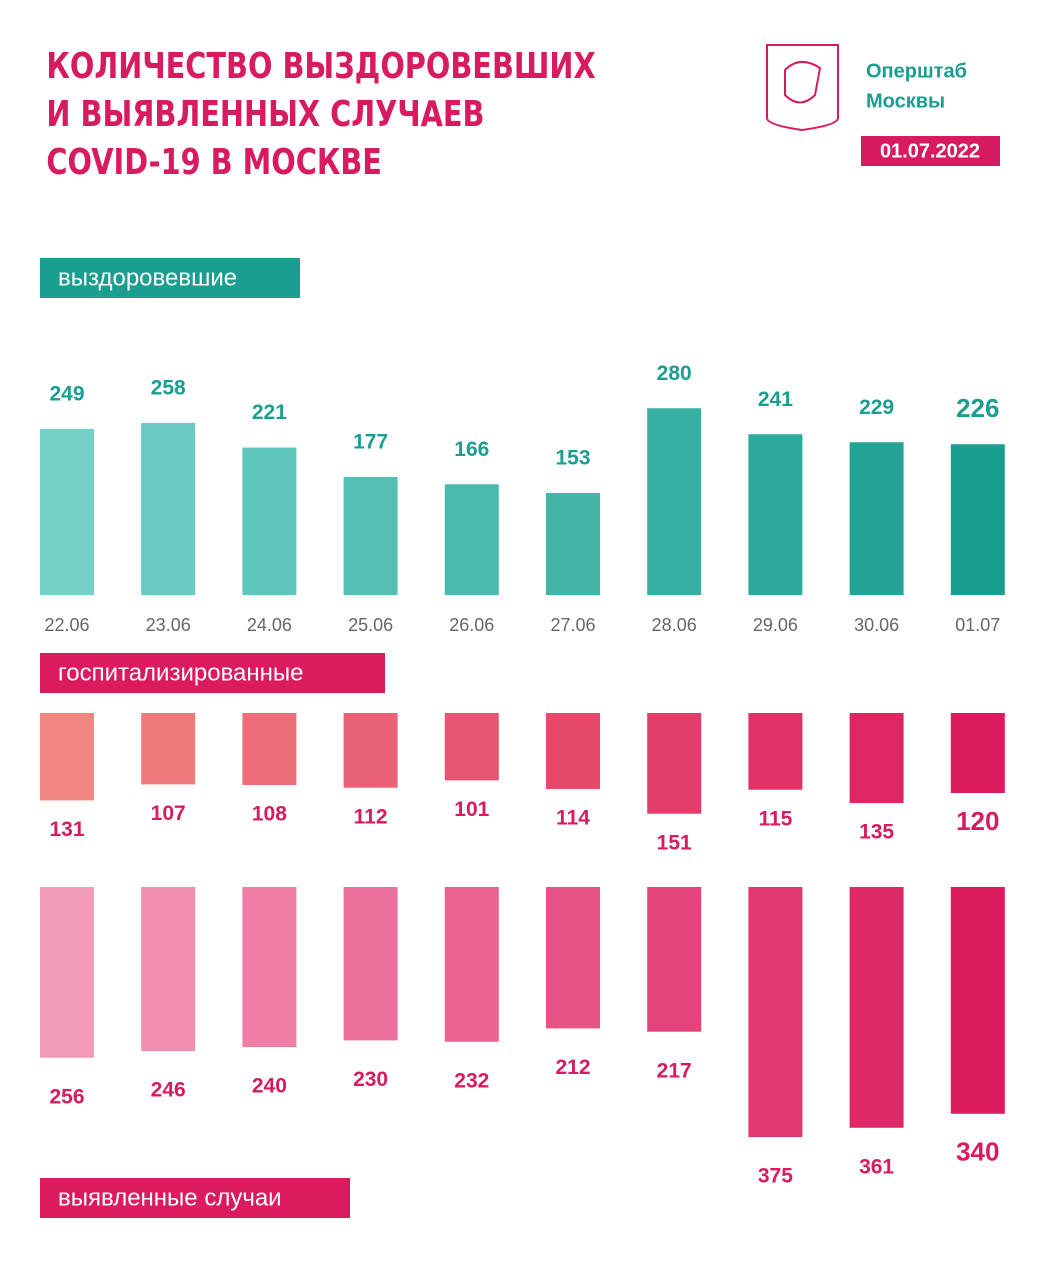  Describe the element at coordinates (977, 1152) in the screenshot. I see `value-label: 340` at that location.